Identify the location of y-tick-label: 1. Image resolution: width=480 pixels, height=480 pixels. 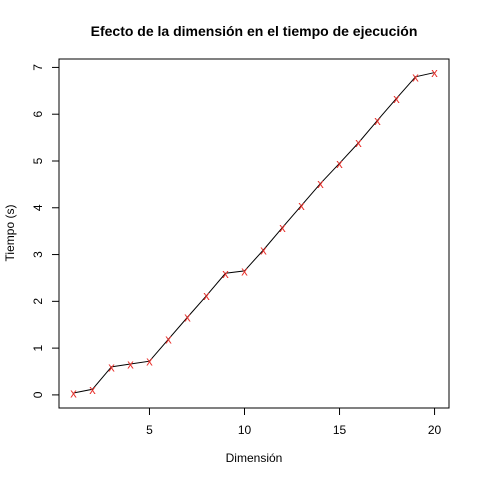
(38, 347).